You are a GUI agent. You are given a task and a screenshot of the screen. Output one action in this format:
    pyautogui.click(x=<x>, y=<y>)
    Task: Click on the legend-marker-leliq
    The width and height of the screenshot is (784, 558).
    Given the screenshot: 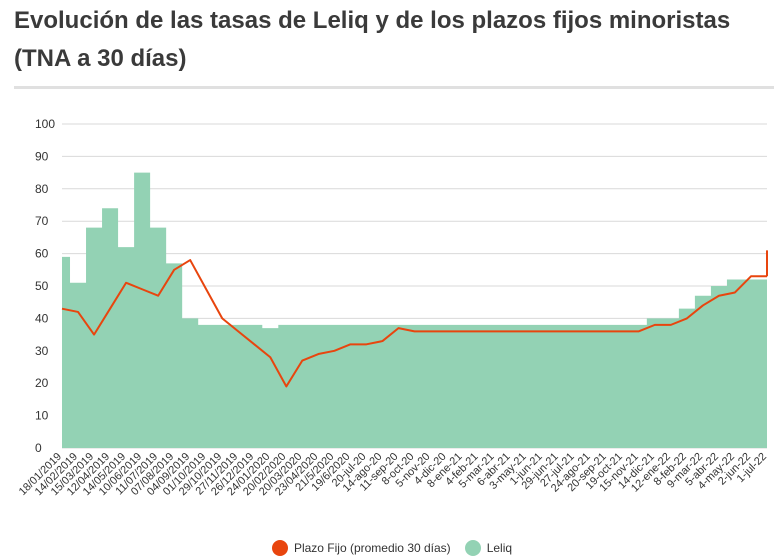 What is the action you would take?
    pyautogui.click(x=472, y=548)
    